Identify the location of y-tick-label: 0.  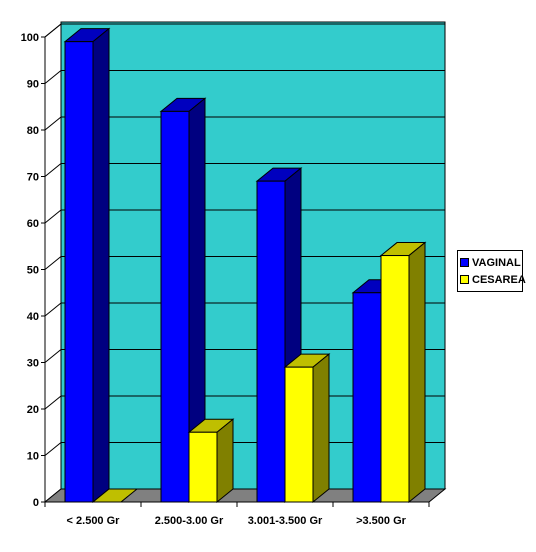
(36, 503).